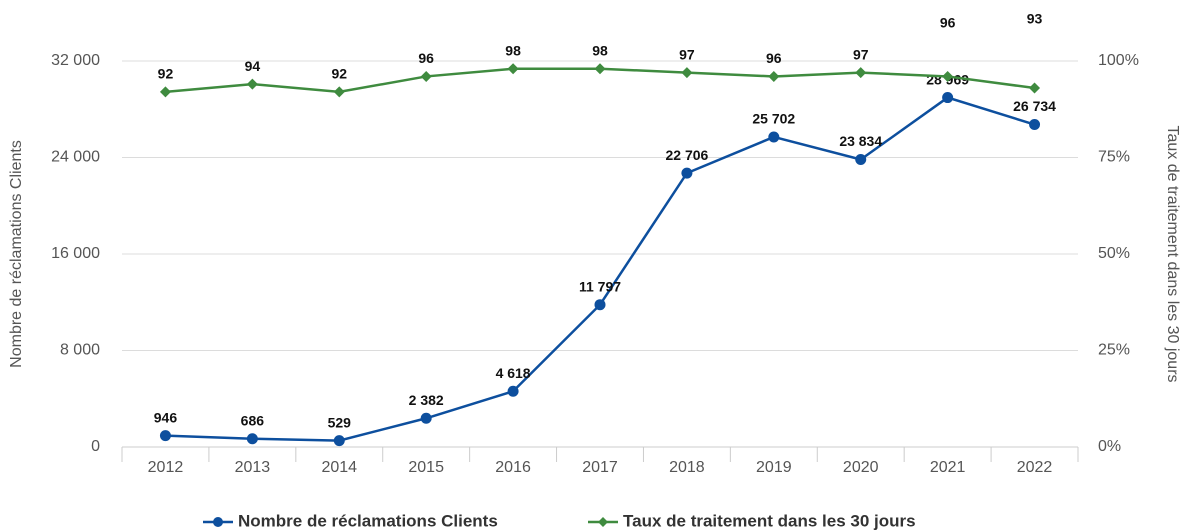 Image resolution: width=1187 pixels, height=532 pixels. I want to click on data-label: 22 706, so click(686, 155).